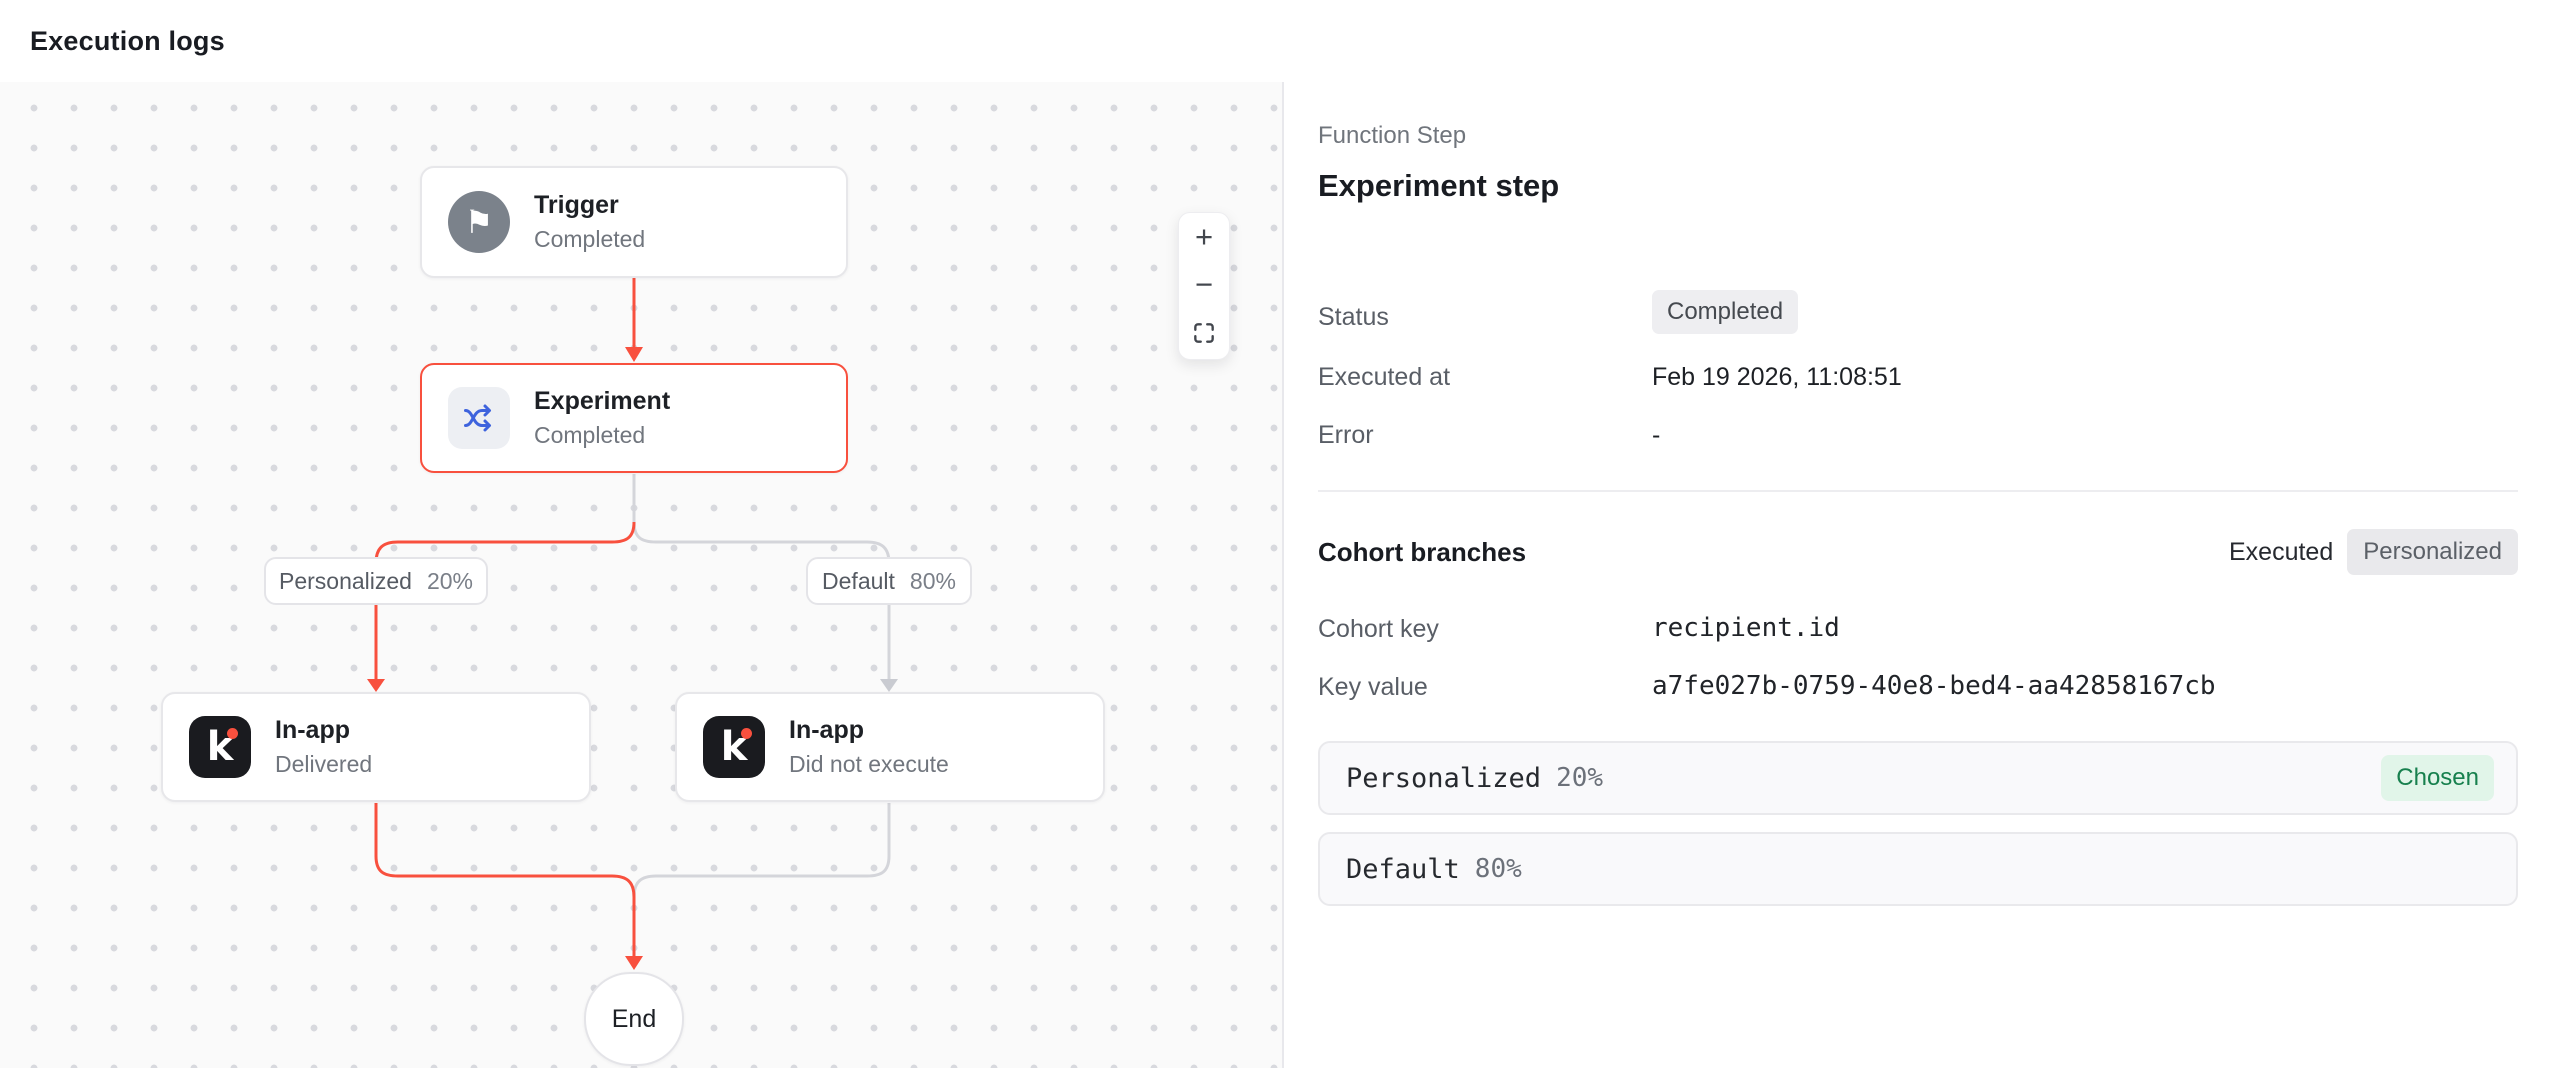 Image resolution: width=2554 pixels, height=1068 pixels. What do you see at coordinates (1580, 778) in the screenshot?
I see `branch-percent: 20%` at bounding box center [1580, 778].